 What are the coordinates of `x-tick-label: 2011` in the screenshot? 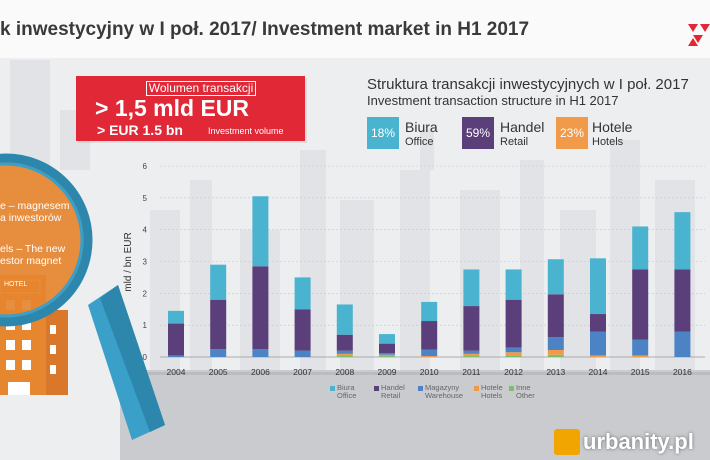 It's located at (471, 372).